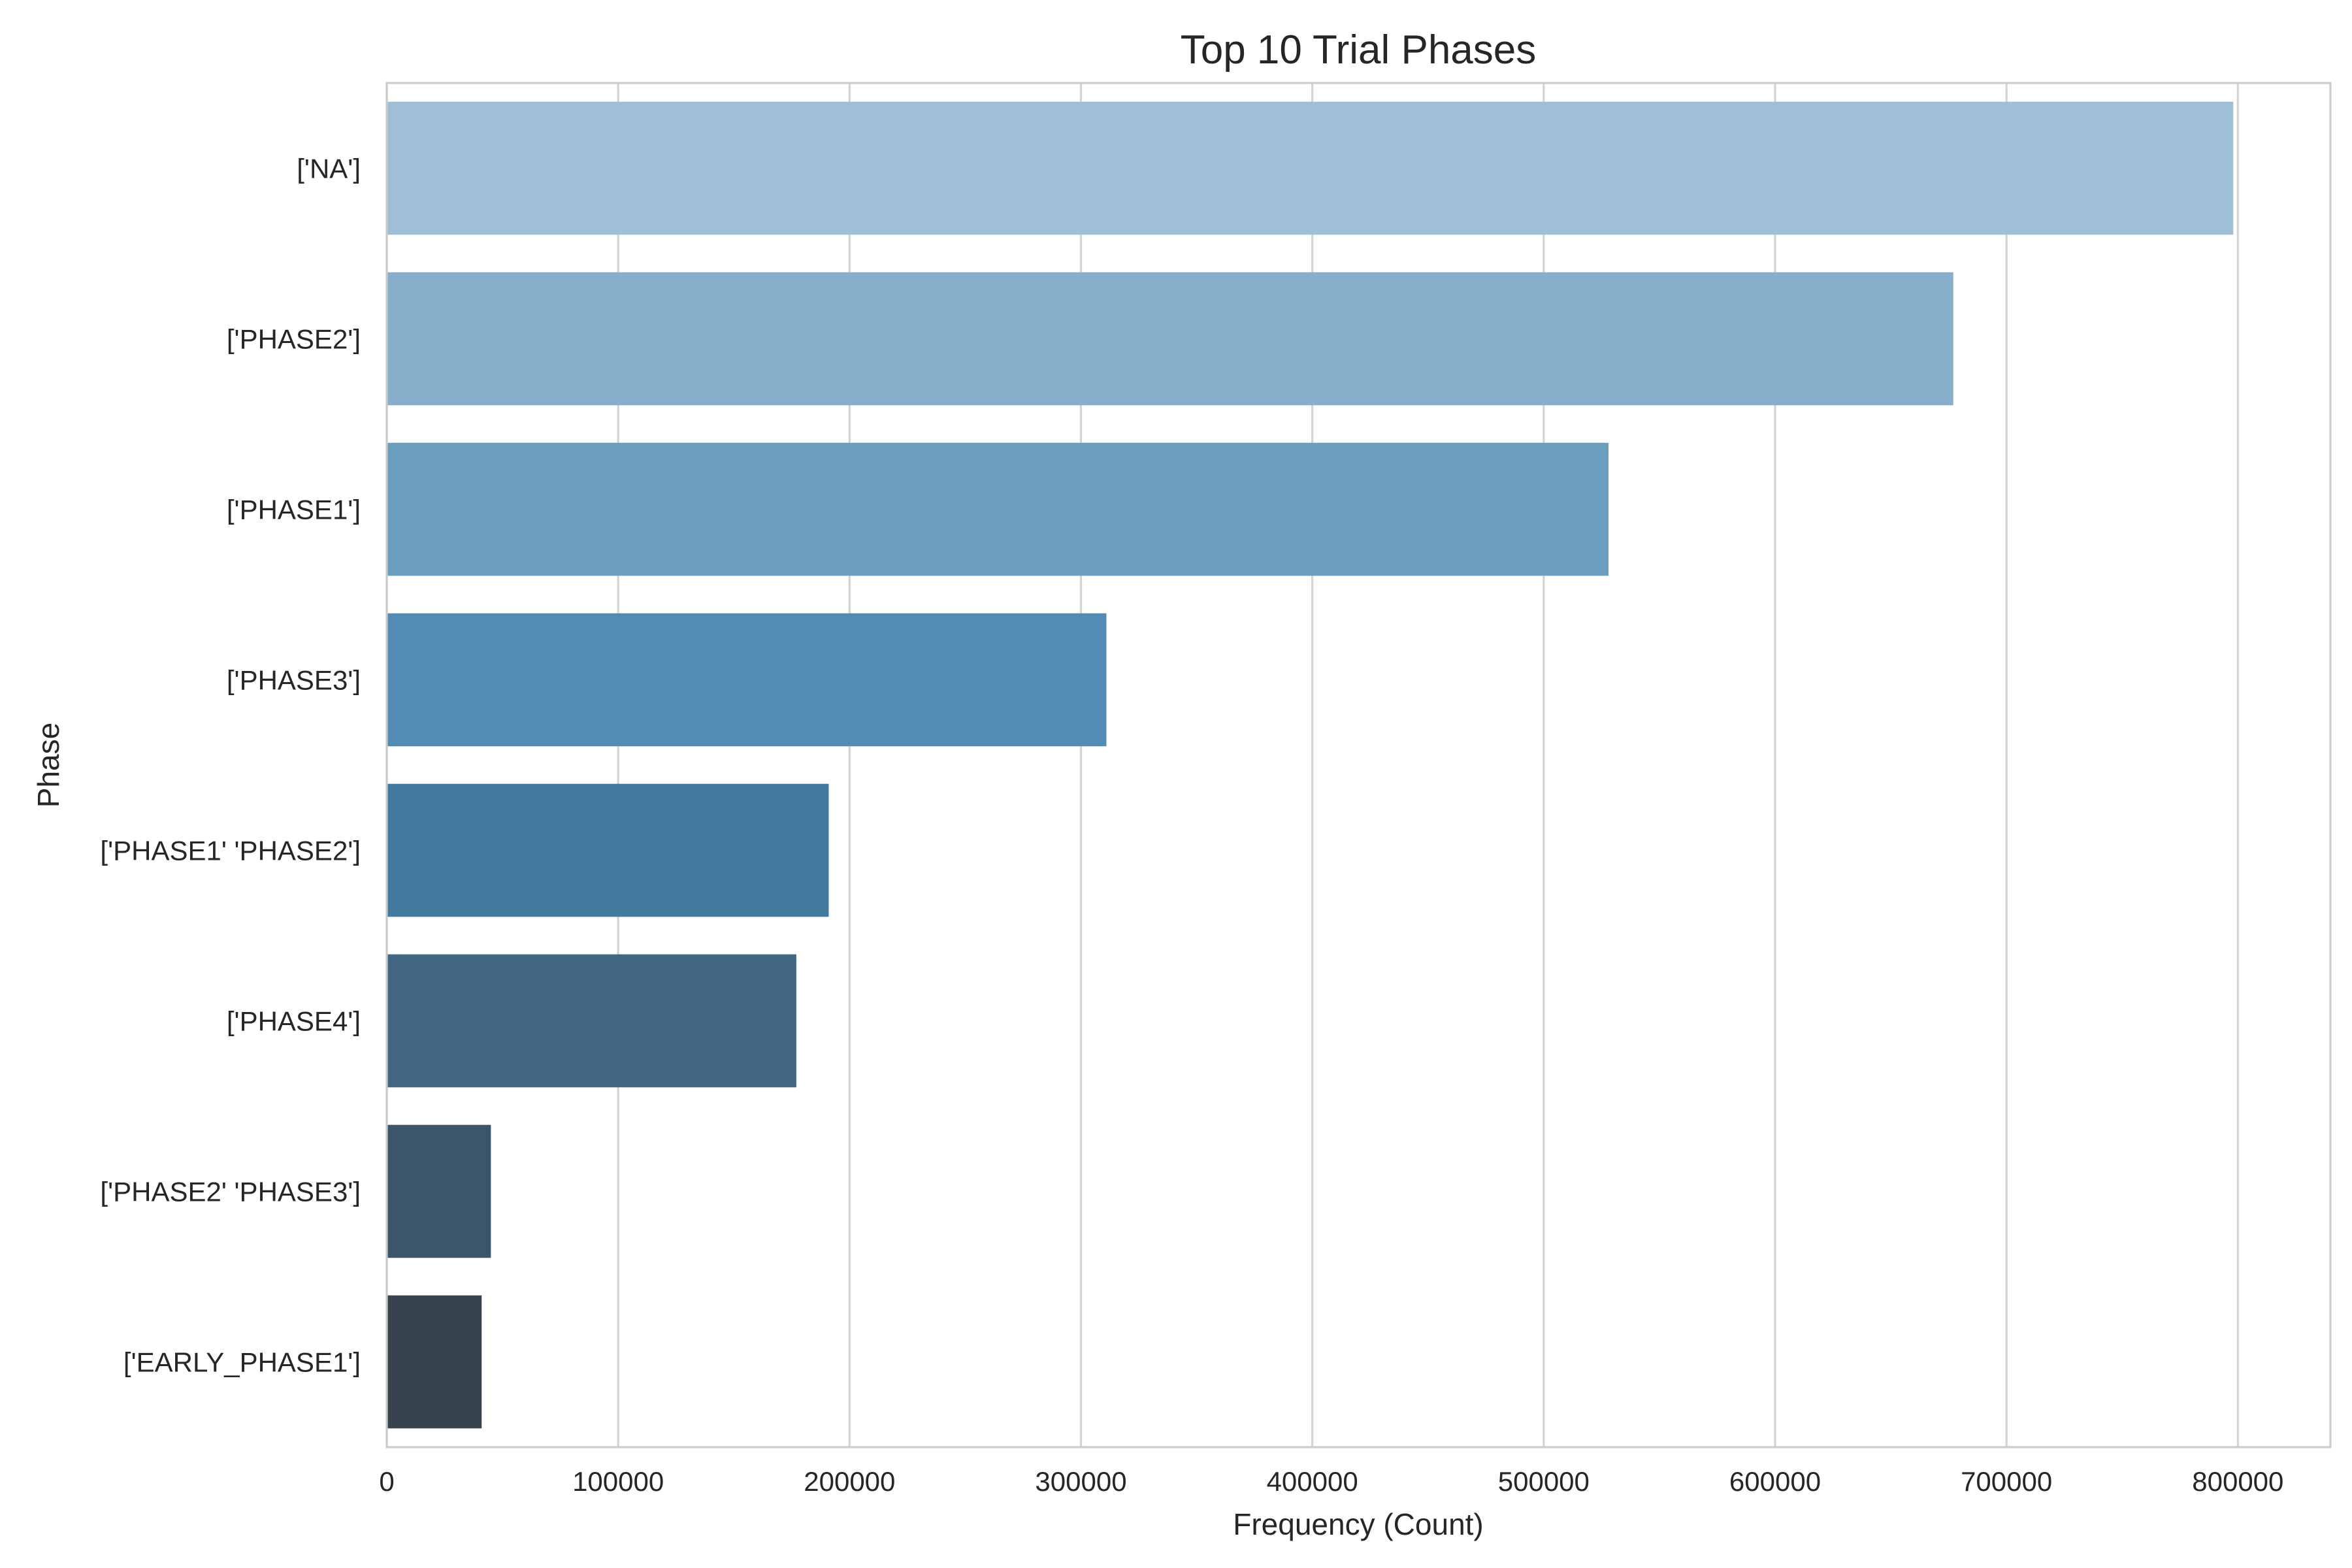 This screenshot has width=2352, height=1568. What do you see at coordinates (2006, 1481) in the screenshot?
I see `x-tick-label: 700000` at bounding box center [2006, 1481].